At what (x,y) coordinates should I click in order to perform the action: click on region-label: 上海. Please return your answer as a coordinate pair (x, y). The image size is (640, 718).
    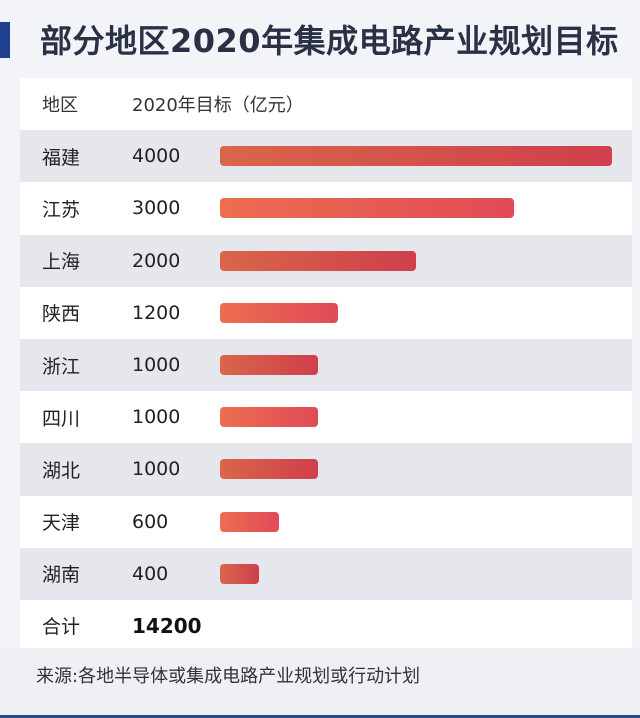
    Looking at the image, I should click on (61, 262).